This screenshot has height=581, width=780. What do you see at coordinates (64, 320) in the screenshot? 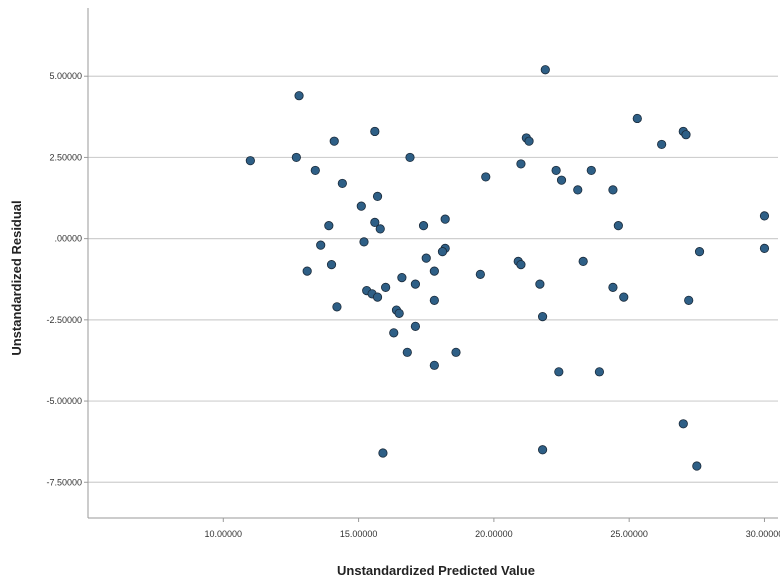
I see `y-tick-label: -2.50000` at bounding box center [64, 320].